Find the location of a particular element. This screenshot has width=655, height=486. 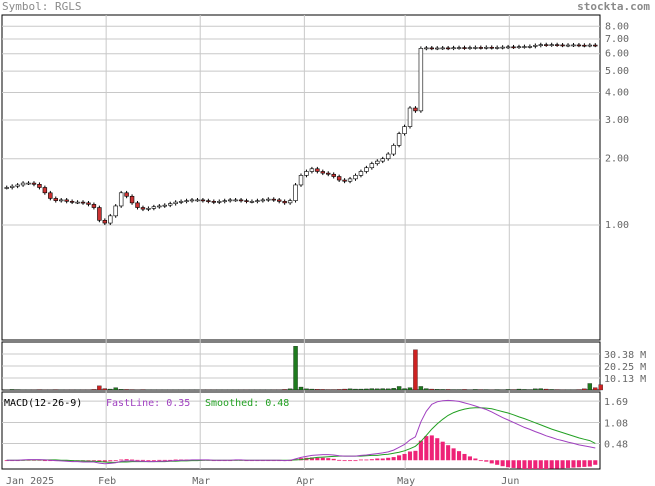

x-tick-label: Jun is located at coordinates (510, 481).